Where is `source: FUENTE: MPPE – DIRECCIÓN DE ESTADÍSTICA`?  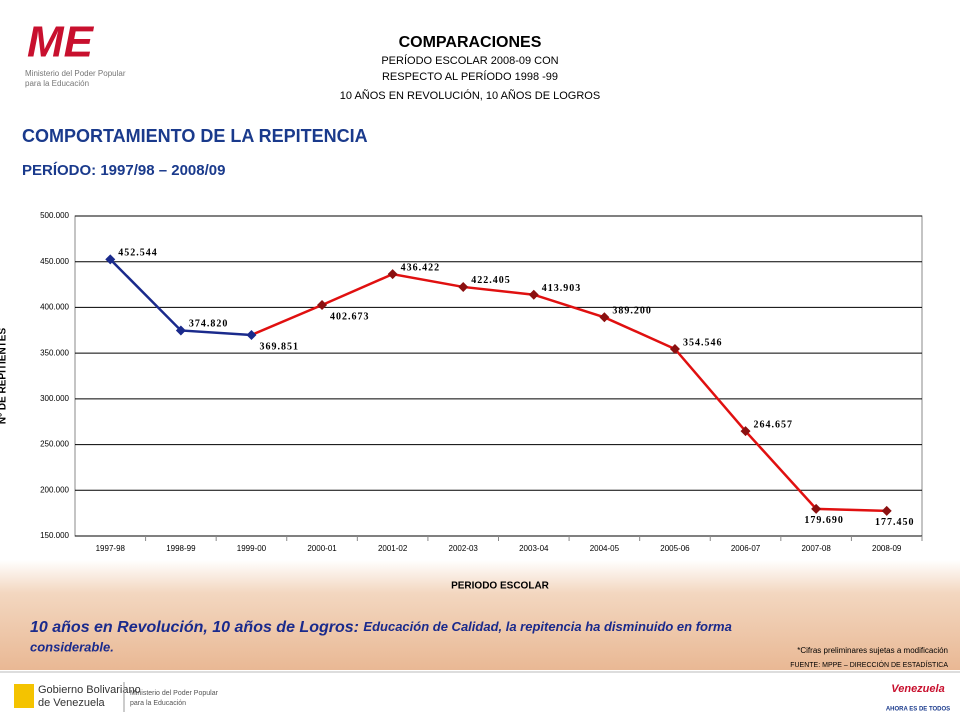 source: FUENTE: MPPE – DIRECCIÓN DE ESTADÍSTICA is located at coordinates (869, 664).